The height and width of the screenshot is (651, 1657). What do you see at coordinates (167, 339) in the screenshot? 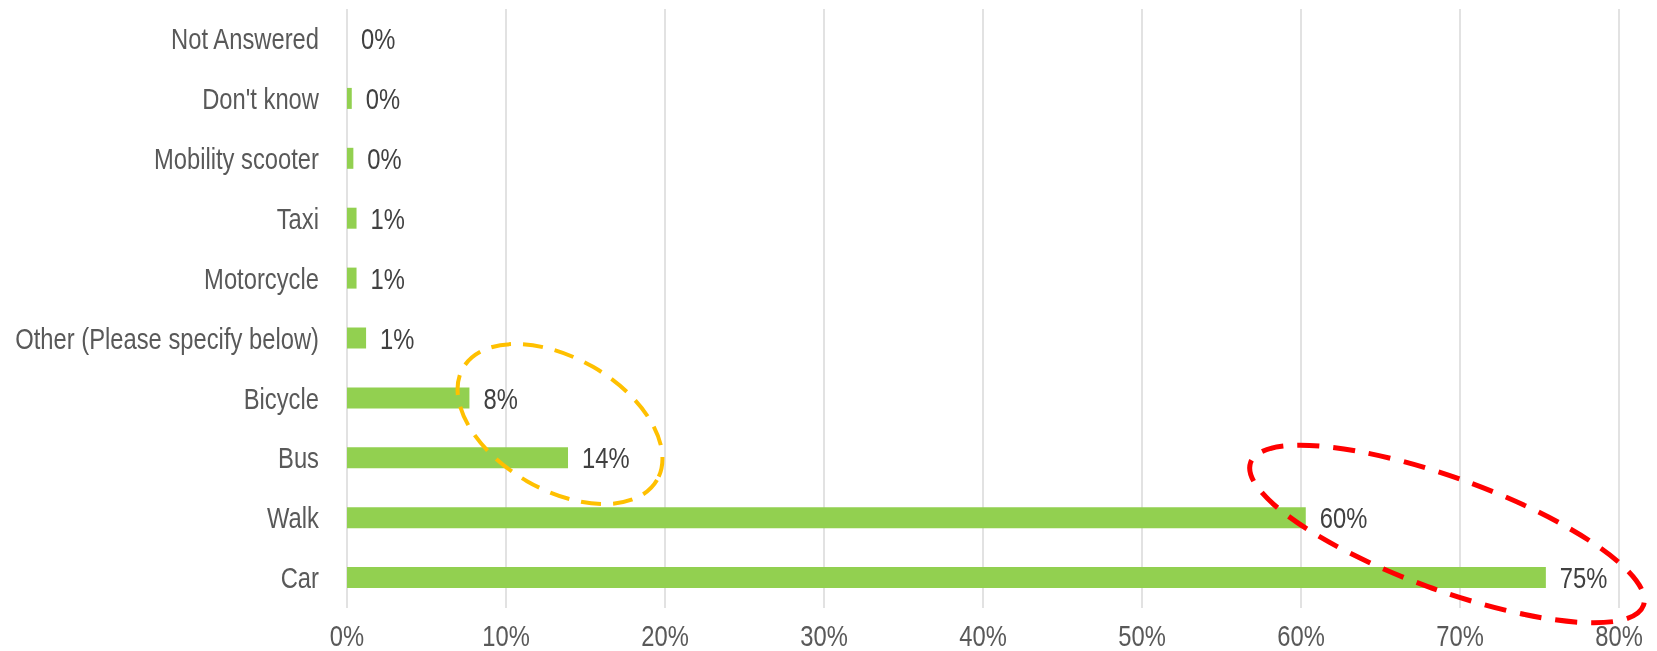
I see `y-tick-label: Other (Please specify below)` at bounding box center [167, 339].